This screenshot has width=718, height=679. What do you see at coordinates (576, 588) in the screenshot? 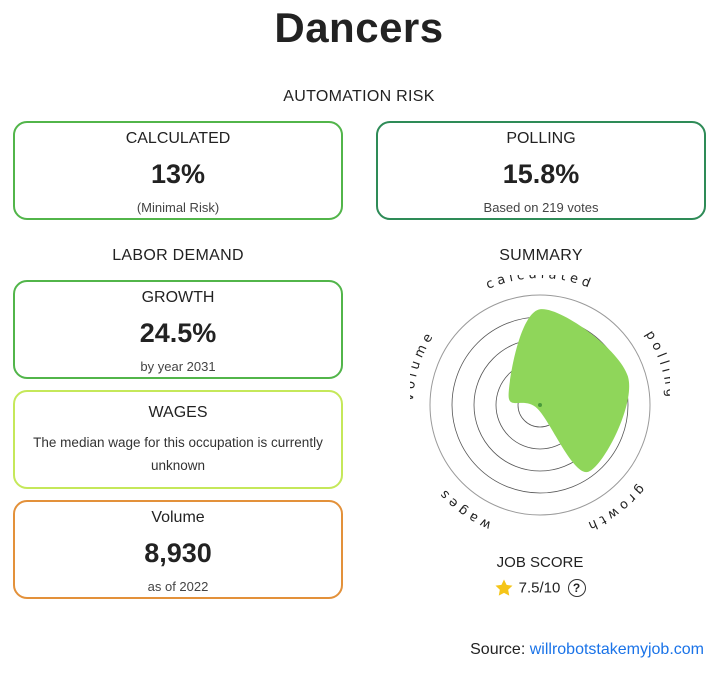
I see `help-icon: ?` at bounding box center [576, 588].